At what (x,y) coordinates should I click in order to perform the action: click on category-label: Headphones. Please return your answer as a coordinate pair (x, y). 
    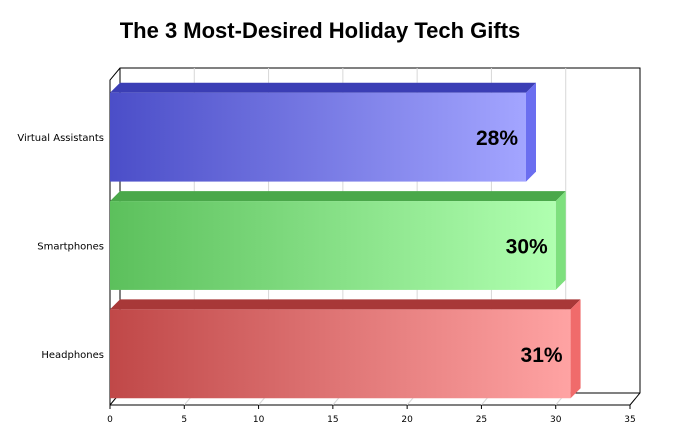
    Looking at the image, I should click on (72, 355).